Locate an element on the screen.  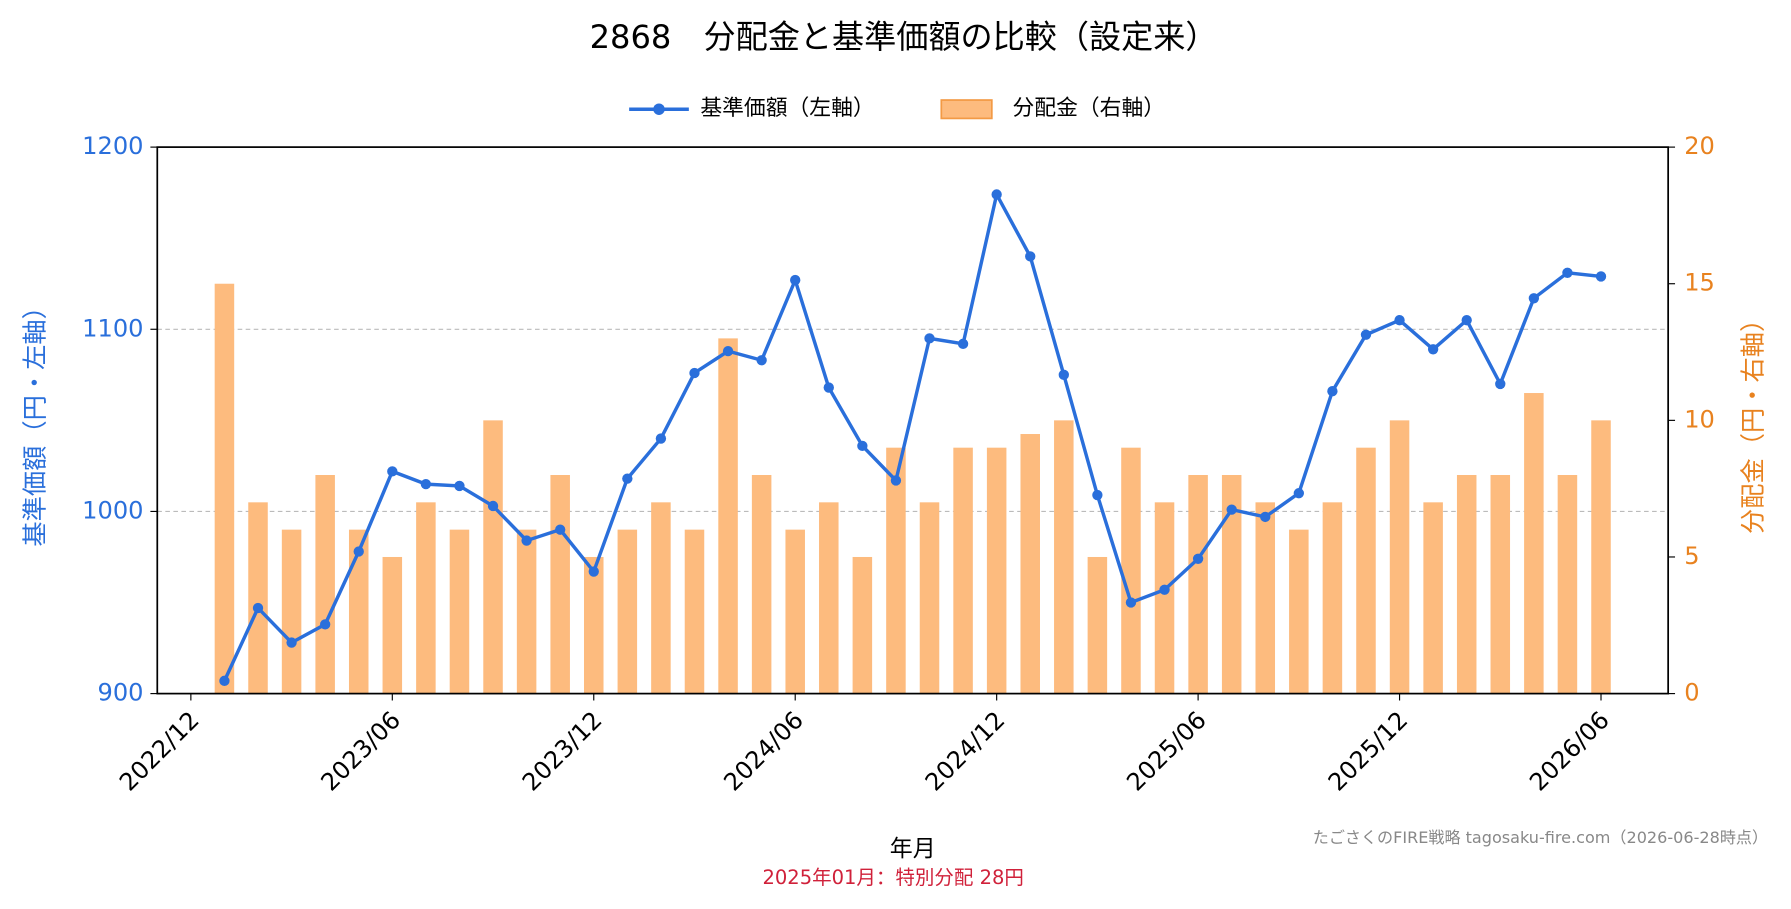
y2-tick-label: 20 is located at coordinates (1699, 146).